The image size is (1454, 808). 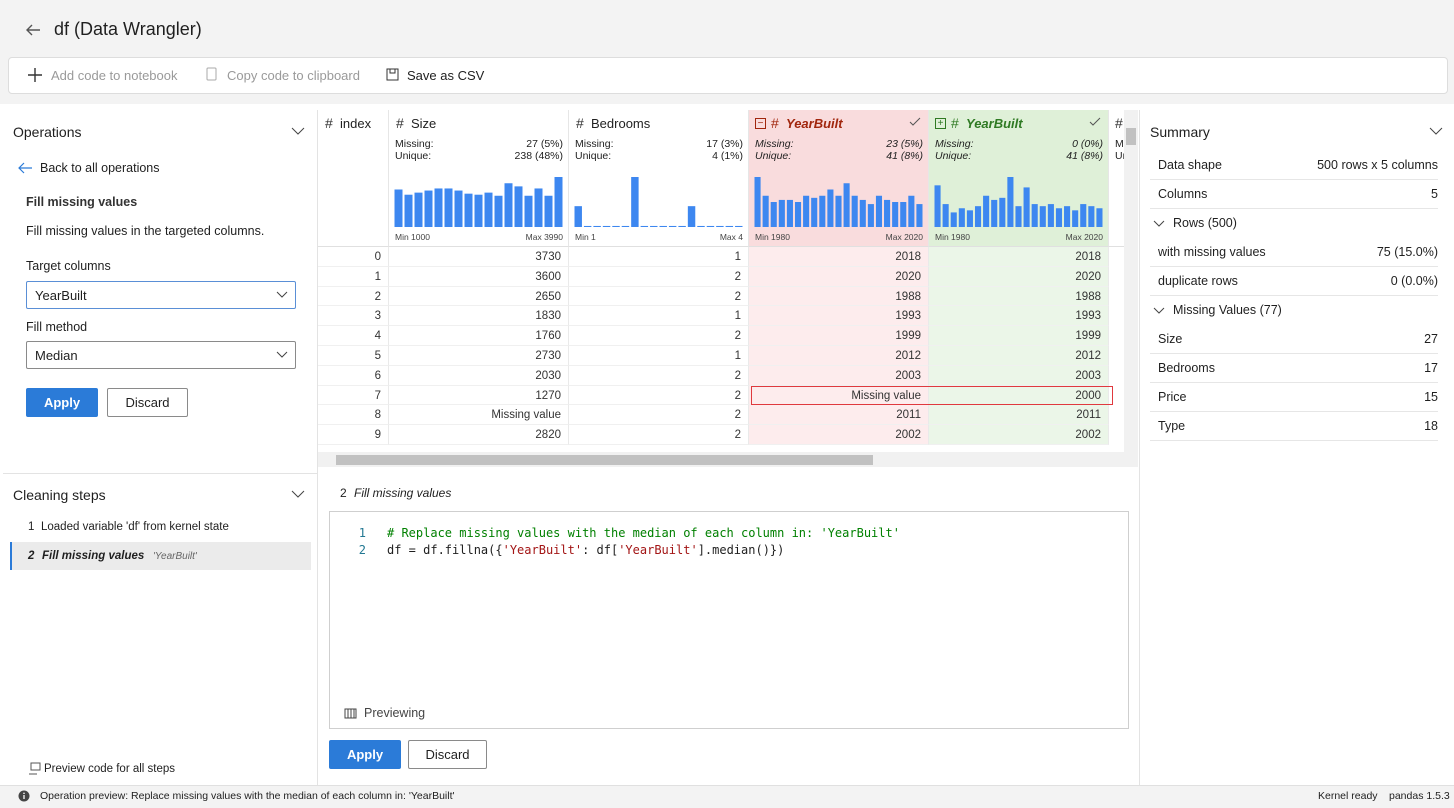 What do you see at coordinates (1434, 194) in the screenshot?
I see `summary-value: 5` at bounding box center [1434, 194].